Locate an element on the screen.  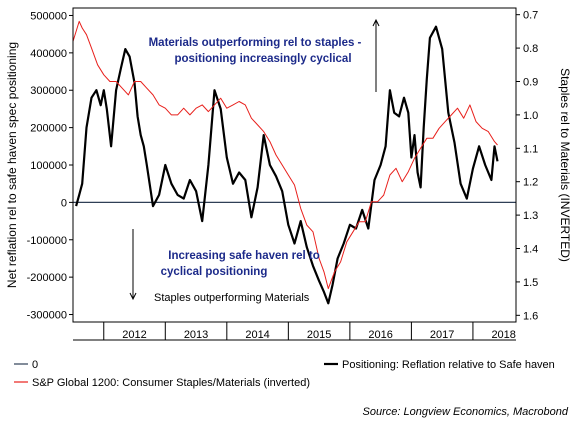
x-tick-label: 2012 is located at coordinates (134, 335).